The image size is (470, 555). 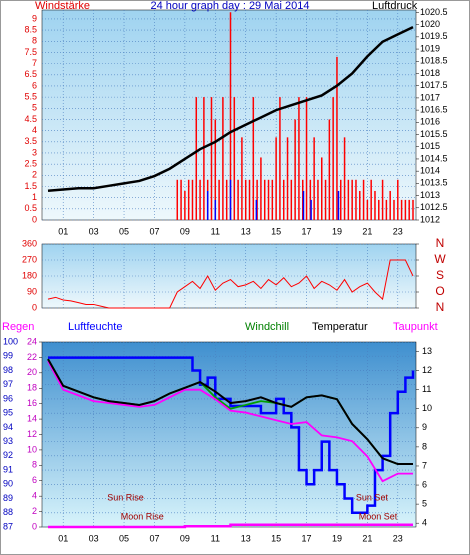 What do you see at coordinates (430, 48) in the screenshot?
I see `y-tick-label: 1019` at bounding box center [430, 48].